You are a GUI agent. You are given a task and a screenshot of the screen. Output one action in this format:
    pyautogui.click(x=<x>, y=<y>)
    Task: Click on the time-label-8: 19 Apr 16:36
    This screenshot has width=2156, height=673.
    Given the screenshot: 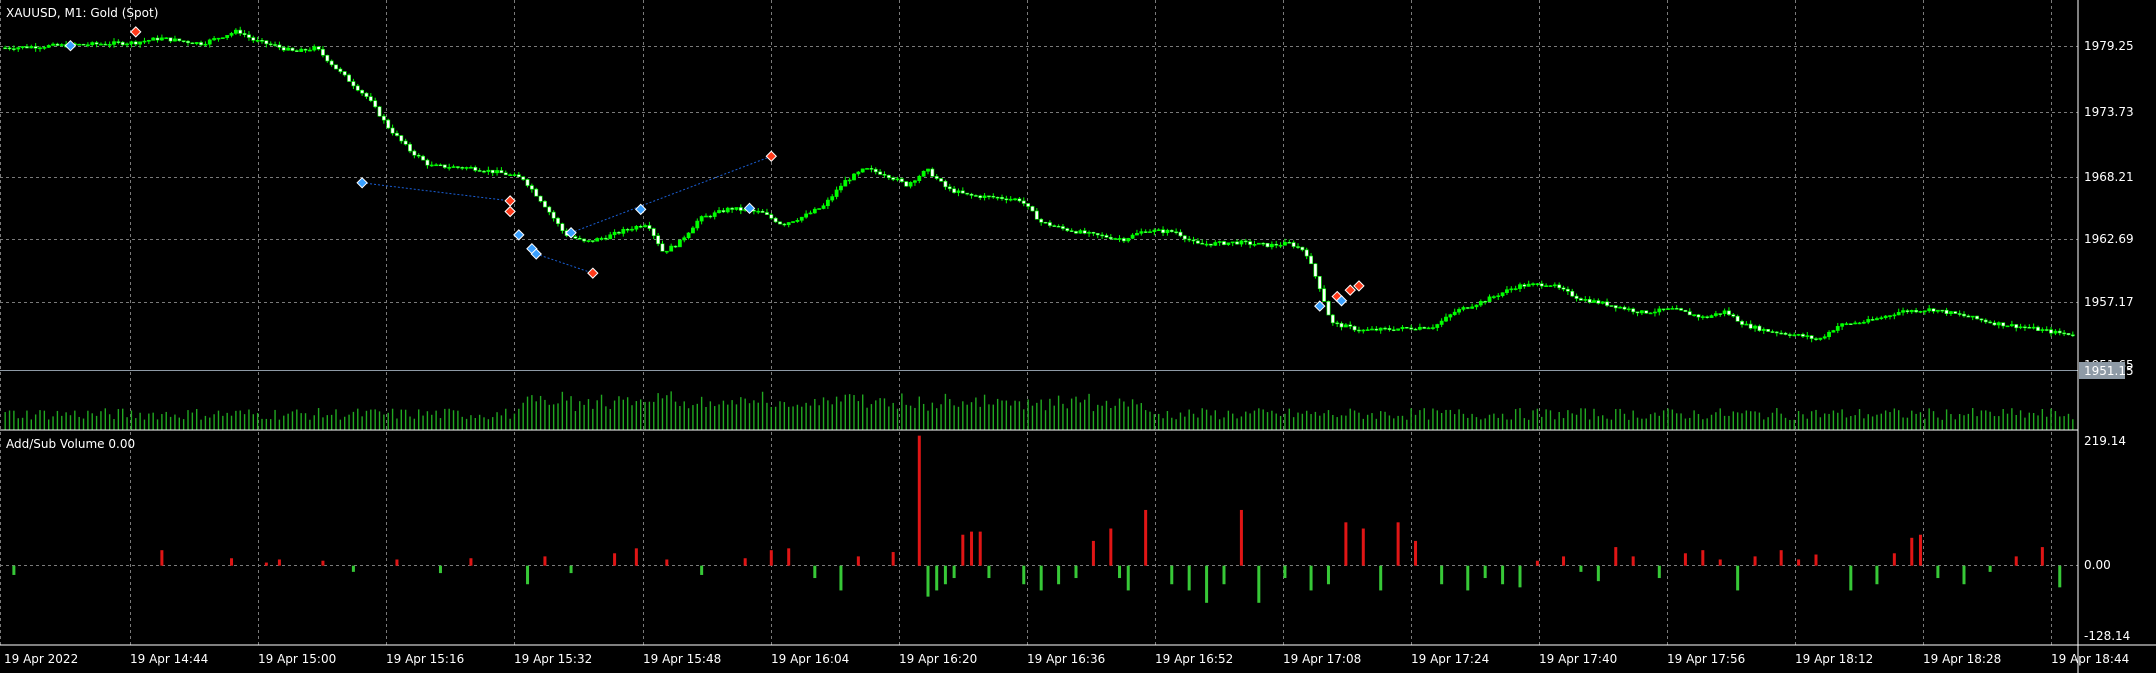 What is the action you would take?
    pyautogui.click(x=1066, y=659)
    